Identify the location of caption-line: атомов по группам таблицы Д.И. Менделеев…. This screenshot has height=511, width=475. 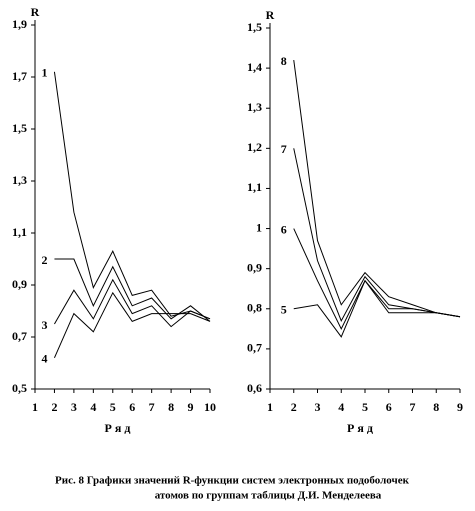
(268, 496).